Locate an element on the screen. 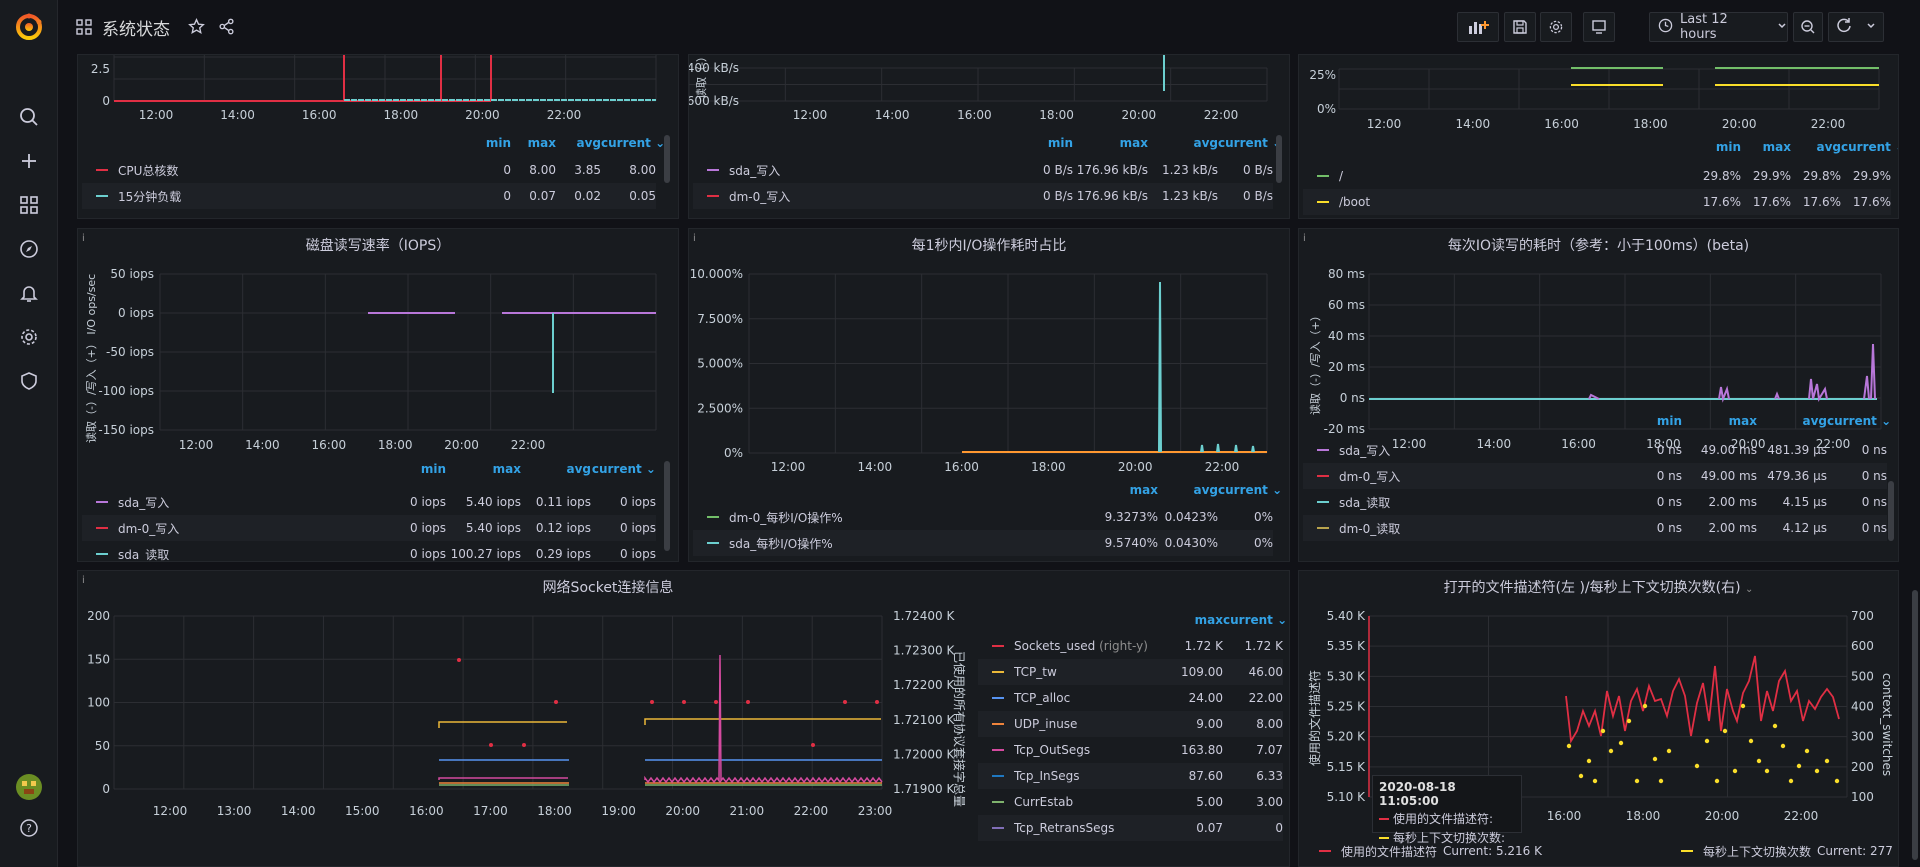 The image size is (1920, 867). legend-header: min max avg current ⌄ is located at coordinates (988, 143).